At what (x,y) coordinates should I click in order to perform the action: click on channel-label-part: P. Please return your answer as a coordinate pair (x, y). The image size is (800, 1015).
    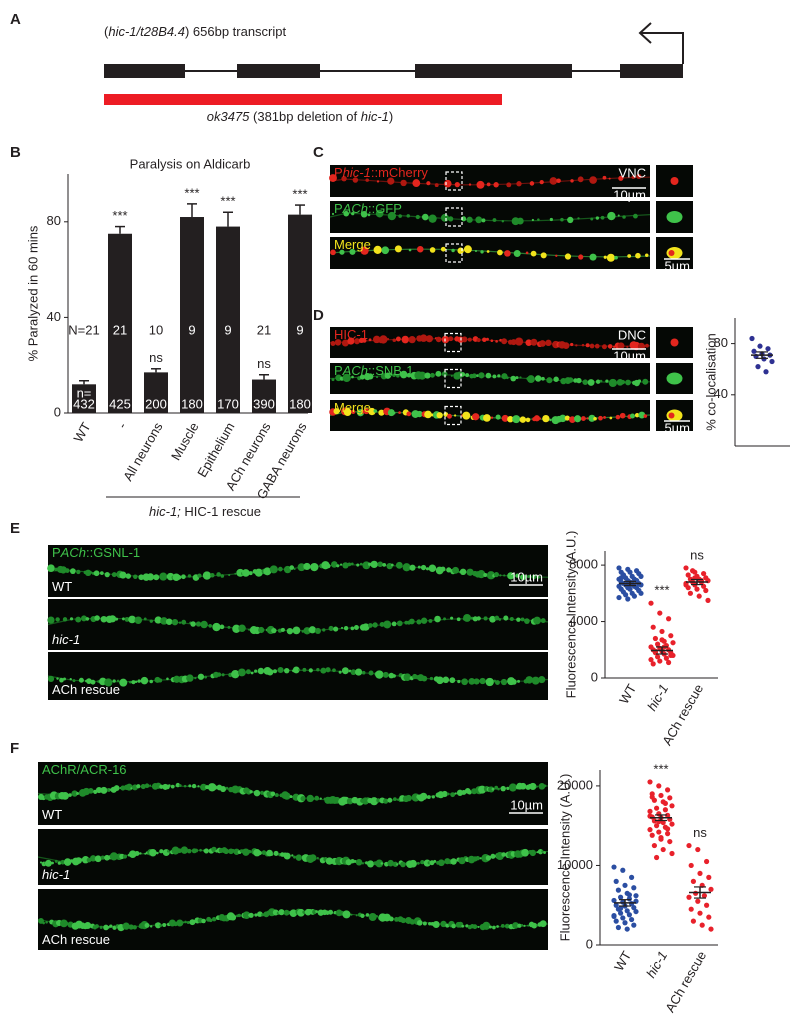
    Looking at the image, I should click on (338, 370).